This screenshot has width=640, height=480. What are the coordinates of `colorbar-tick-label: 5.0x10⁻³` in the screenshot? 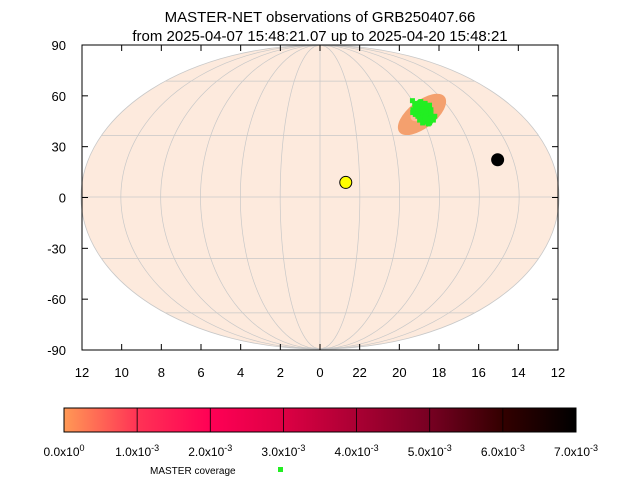 It's located at (430, 451).